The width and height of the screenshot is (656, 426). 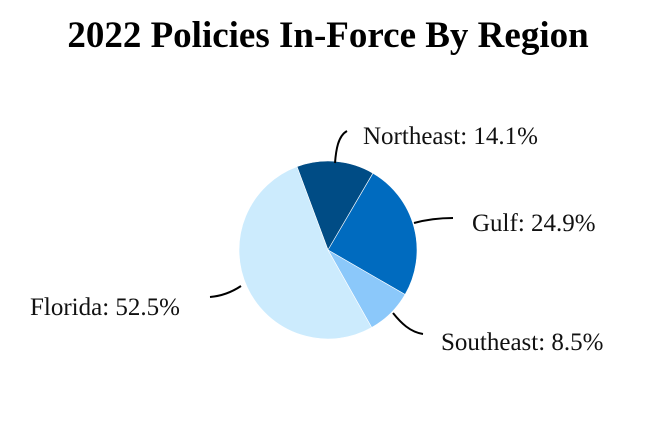 What do you see at coordinates (522, 342) in the screenshot?
I see `label-southeast: Southeast: 8.5%` at bounding box center [522, 342].